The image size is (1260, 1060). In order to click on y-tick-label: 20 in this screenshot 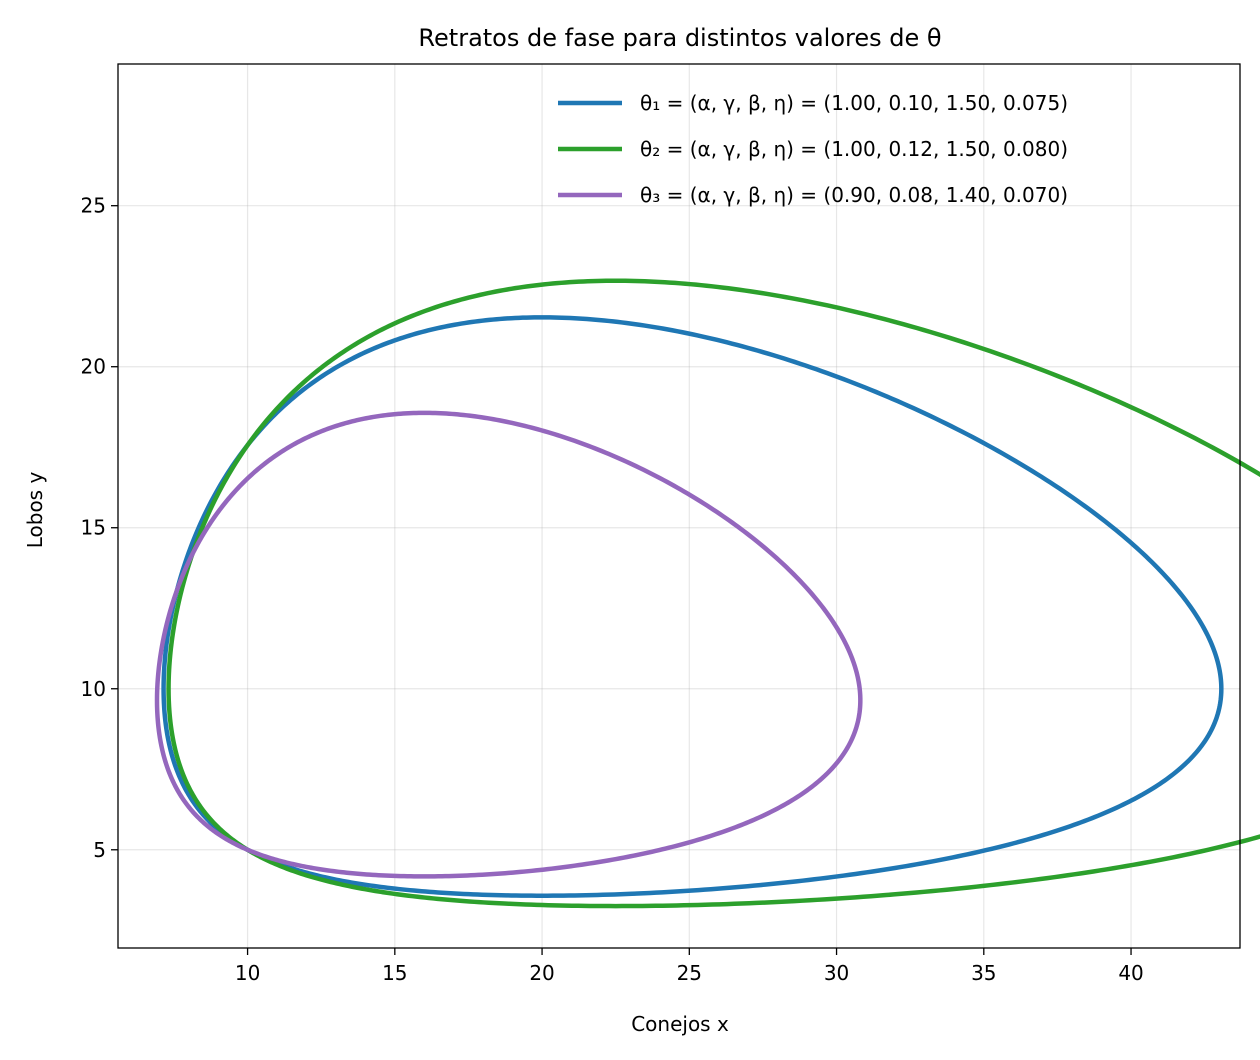, I will do `click(93, 367)`.